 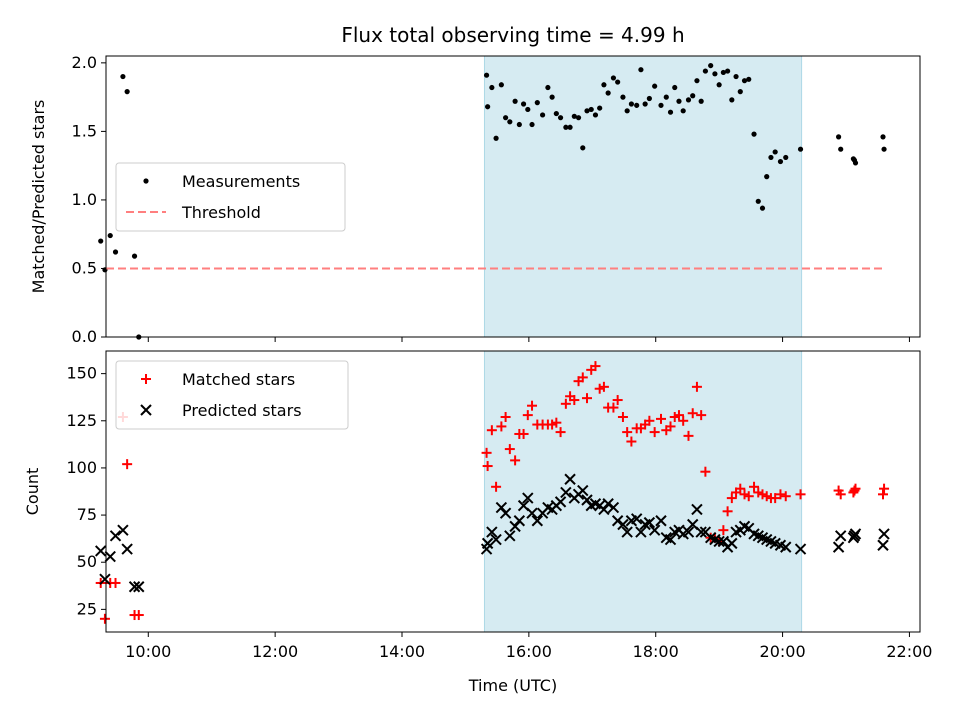 What do you see at coordinates (512, 35) in the screenshot?
I see `chart-title: Flux total observing time = 4.99 h` at bounding box center [512, 35].